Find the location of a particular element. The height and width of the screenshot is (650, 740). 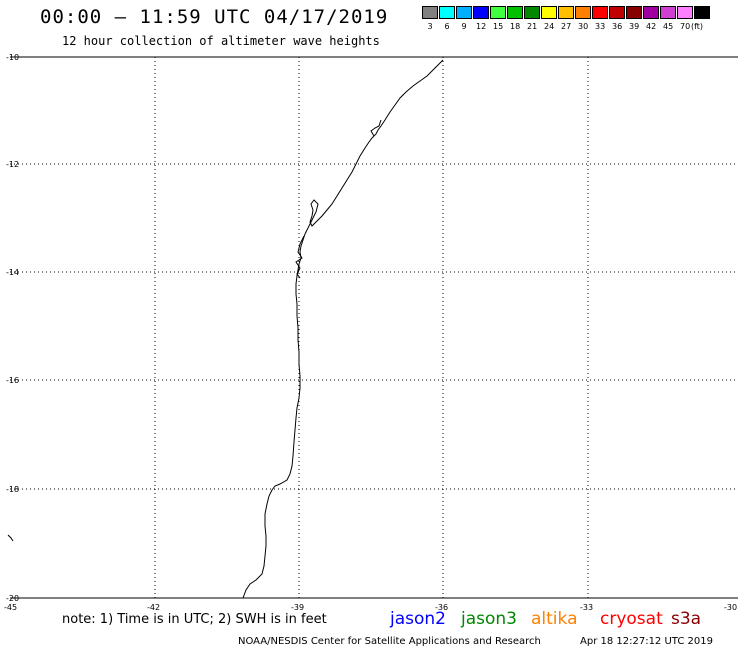

lon-label: -30 is located at coordinates (731, 607).